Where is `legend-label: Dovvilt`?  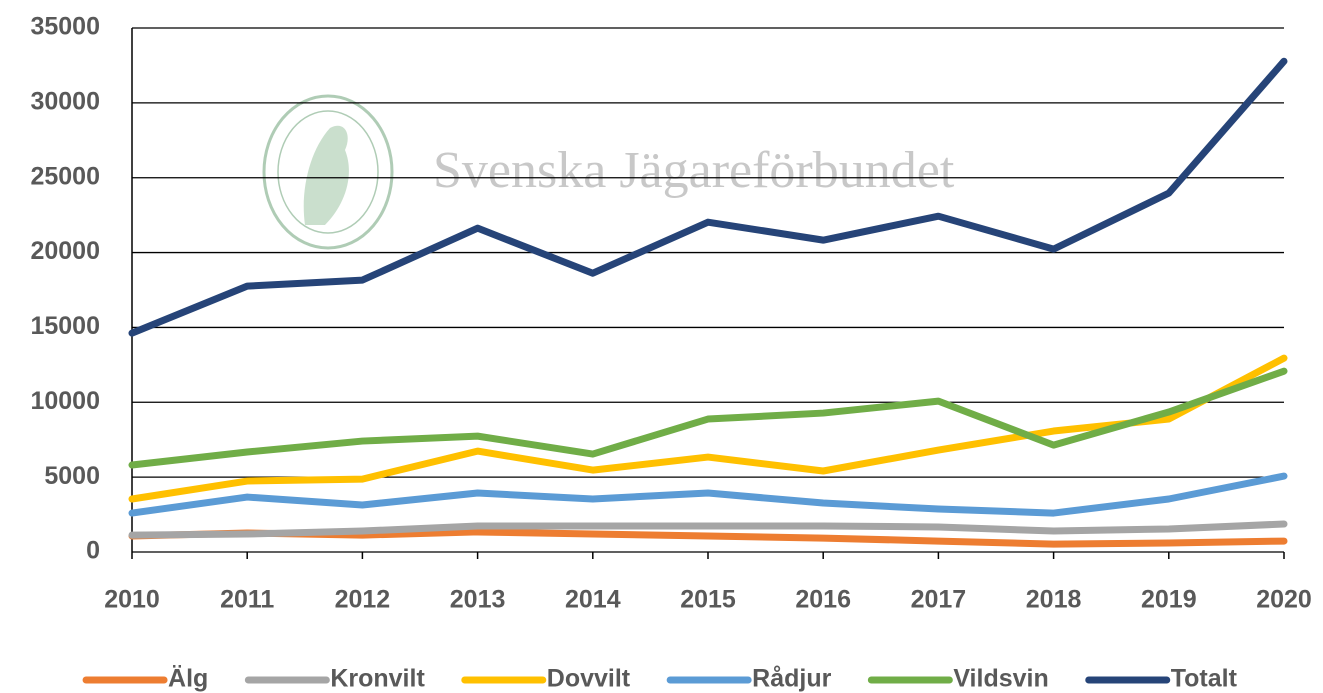 legend-label: Dovvilt is located at coordinates (589, 679).